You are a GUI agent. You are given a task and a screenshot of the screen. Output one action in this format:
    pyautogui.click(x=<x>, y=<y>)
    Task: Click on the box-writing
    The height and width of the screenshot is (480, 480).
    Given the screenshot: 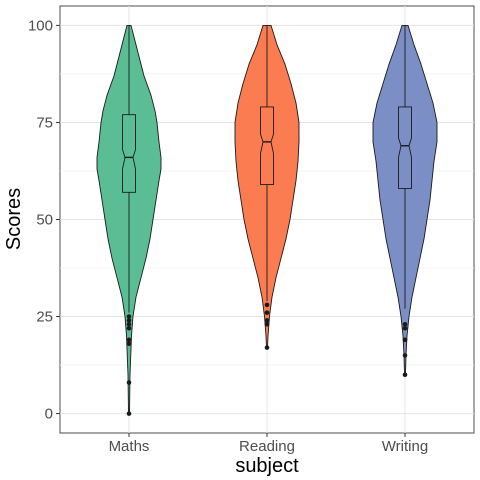 What is the action you would take?
    pyautogui.click(x=405, y=147)
    